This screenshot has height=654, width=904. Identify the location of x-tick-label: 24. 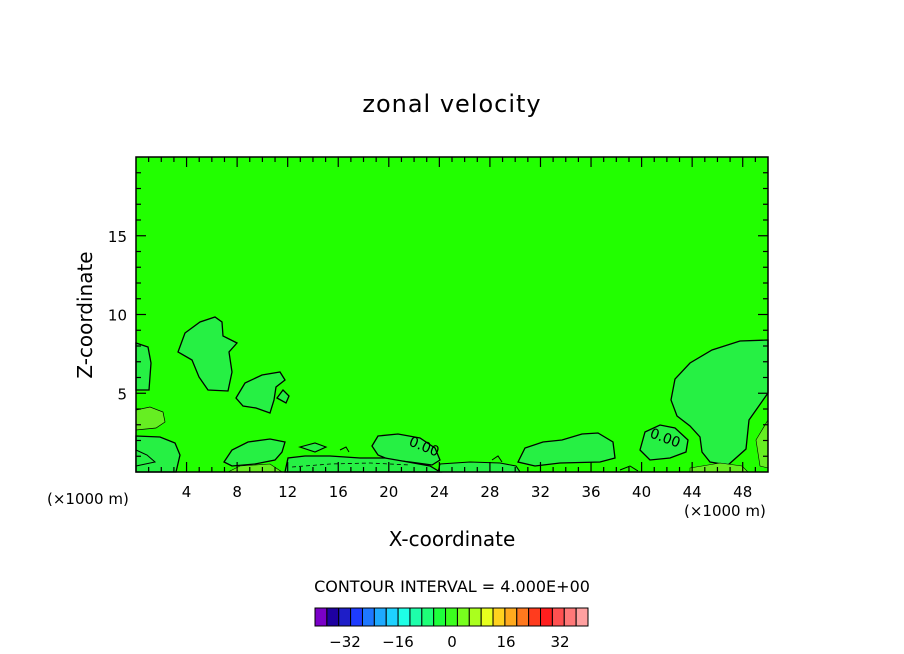
(439, 492).